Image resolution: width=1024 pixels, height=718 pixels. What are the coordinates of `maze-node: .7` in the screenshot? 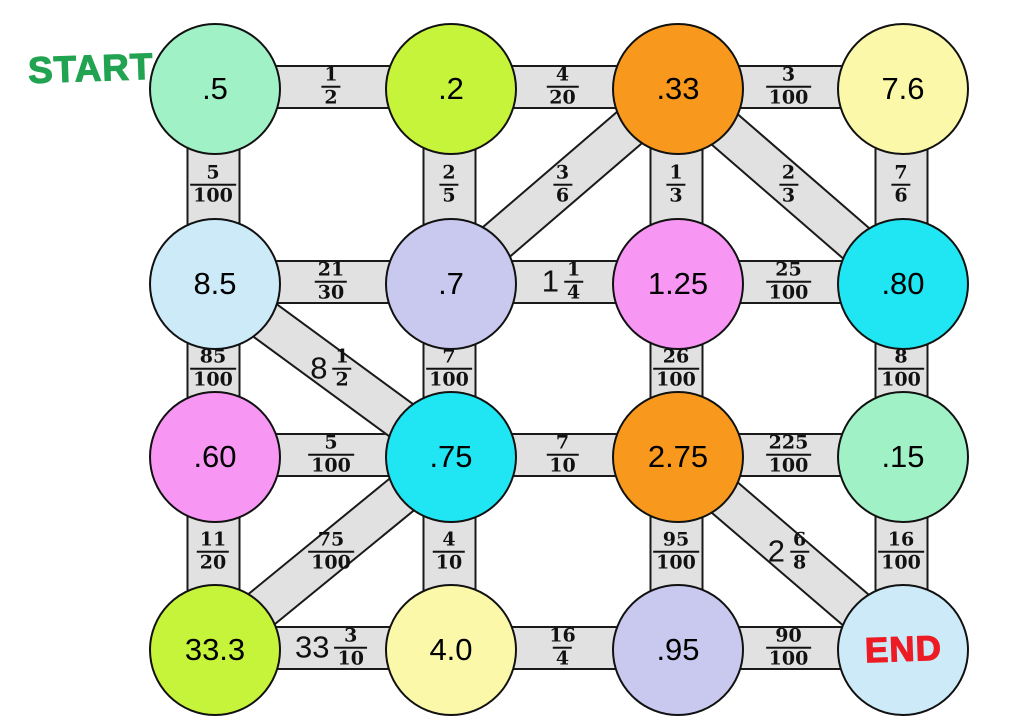 It's located at (451, 284).